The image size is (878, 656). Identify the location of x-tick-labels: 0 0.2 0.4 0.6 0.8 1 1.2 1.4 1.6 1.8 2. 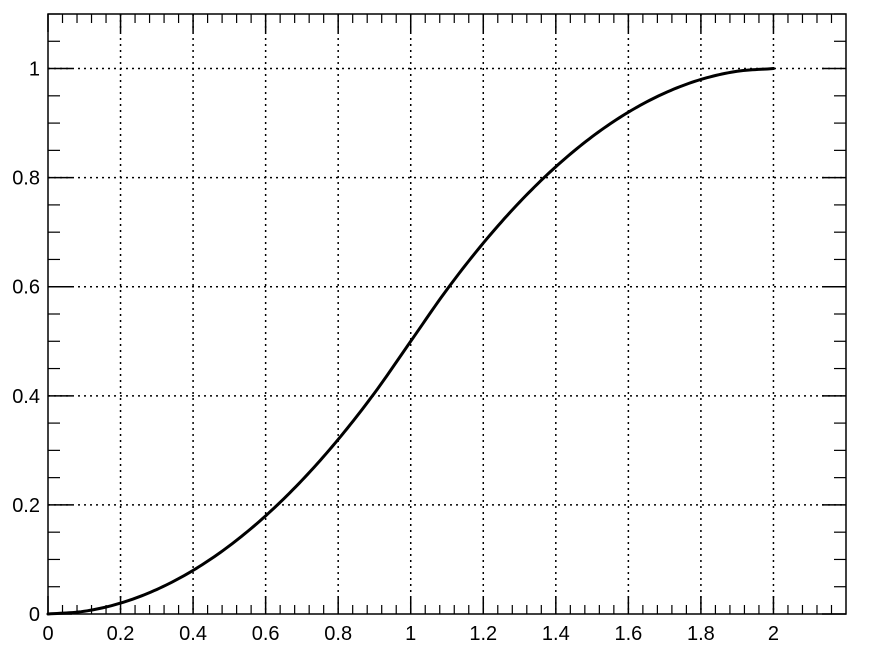
(410, 634).